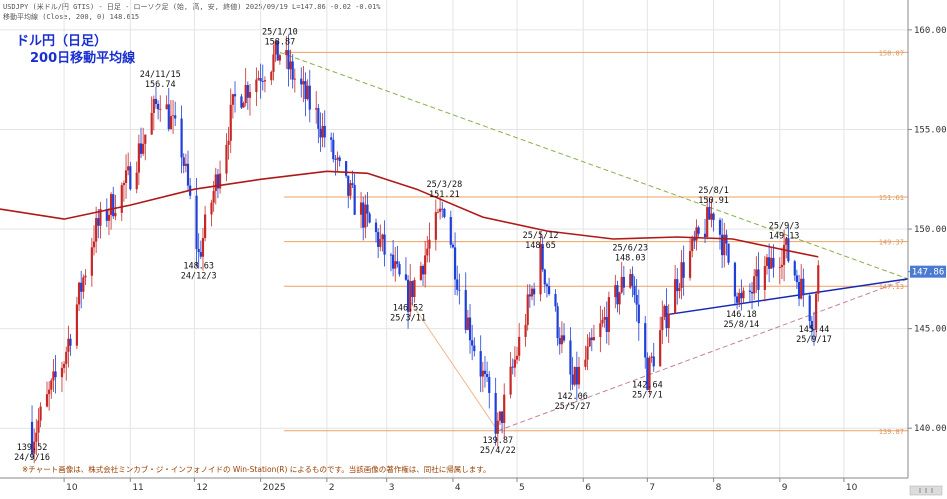 This screenshot has height=499, width=947. What do you see at coordinates (930, 330) in the screenshot?
I see `y-tick-label: 145.00` at bounding box center [930, 330].